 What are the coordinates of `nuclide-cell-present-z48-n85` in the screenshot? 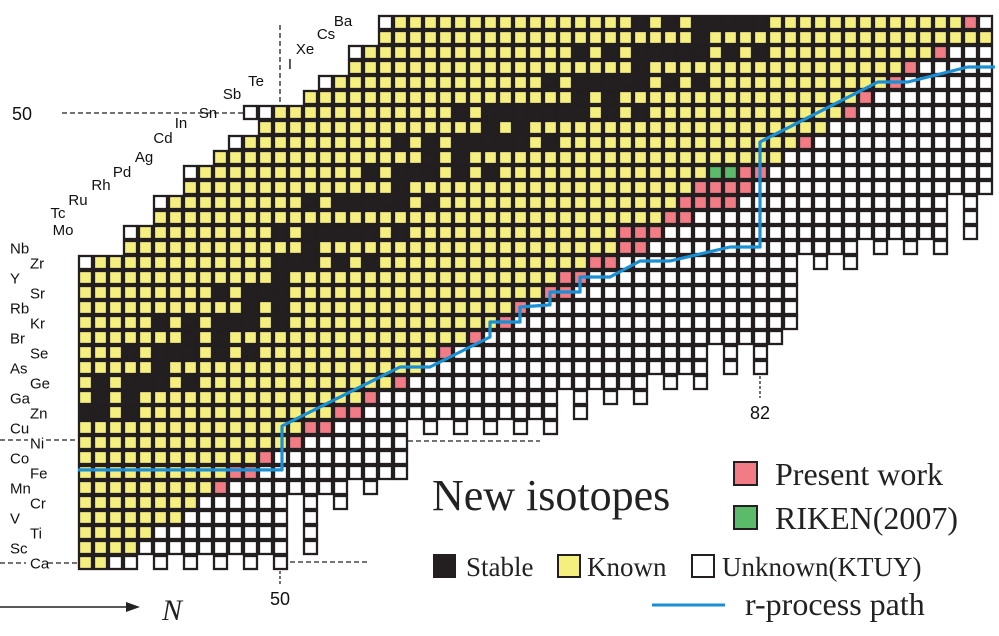 It's located at (805, 142).